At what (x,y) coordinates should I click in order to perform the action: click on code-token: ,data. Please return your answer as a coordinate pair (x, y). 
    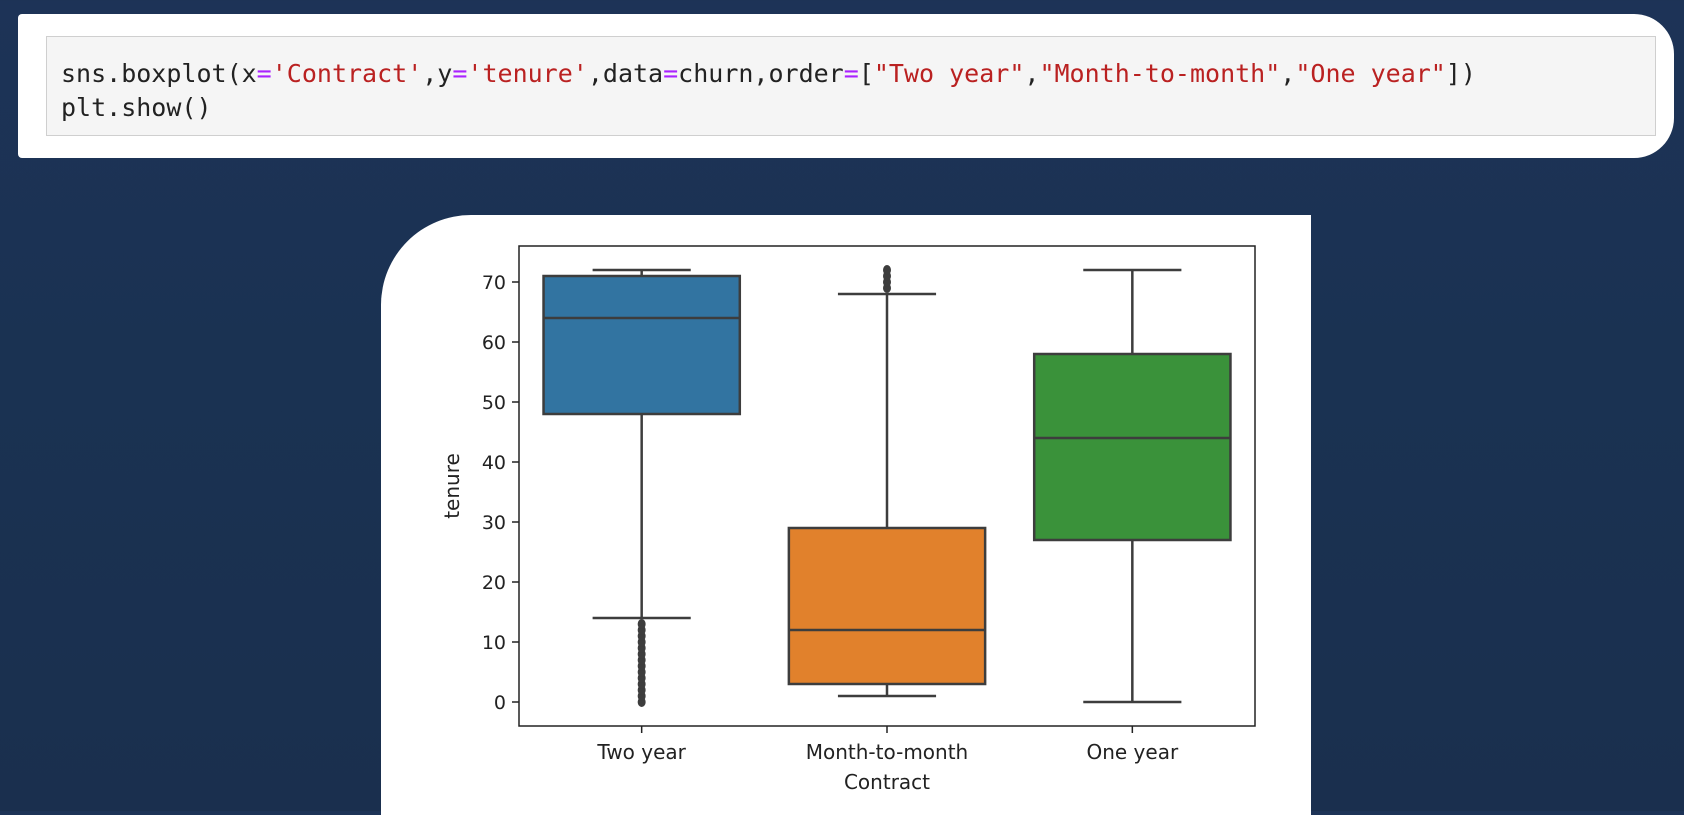
    Looking at the image, I should click on (625, 73).